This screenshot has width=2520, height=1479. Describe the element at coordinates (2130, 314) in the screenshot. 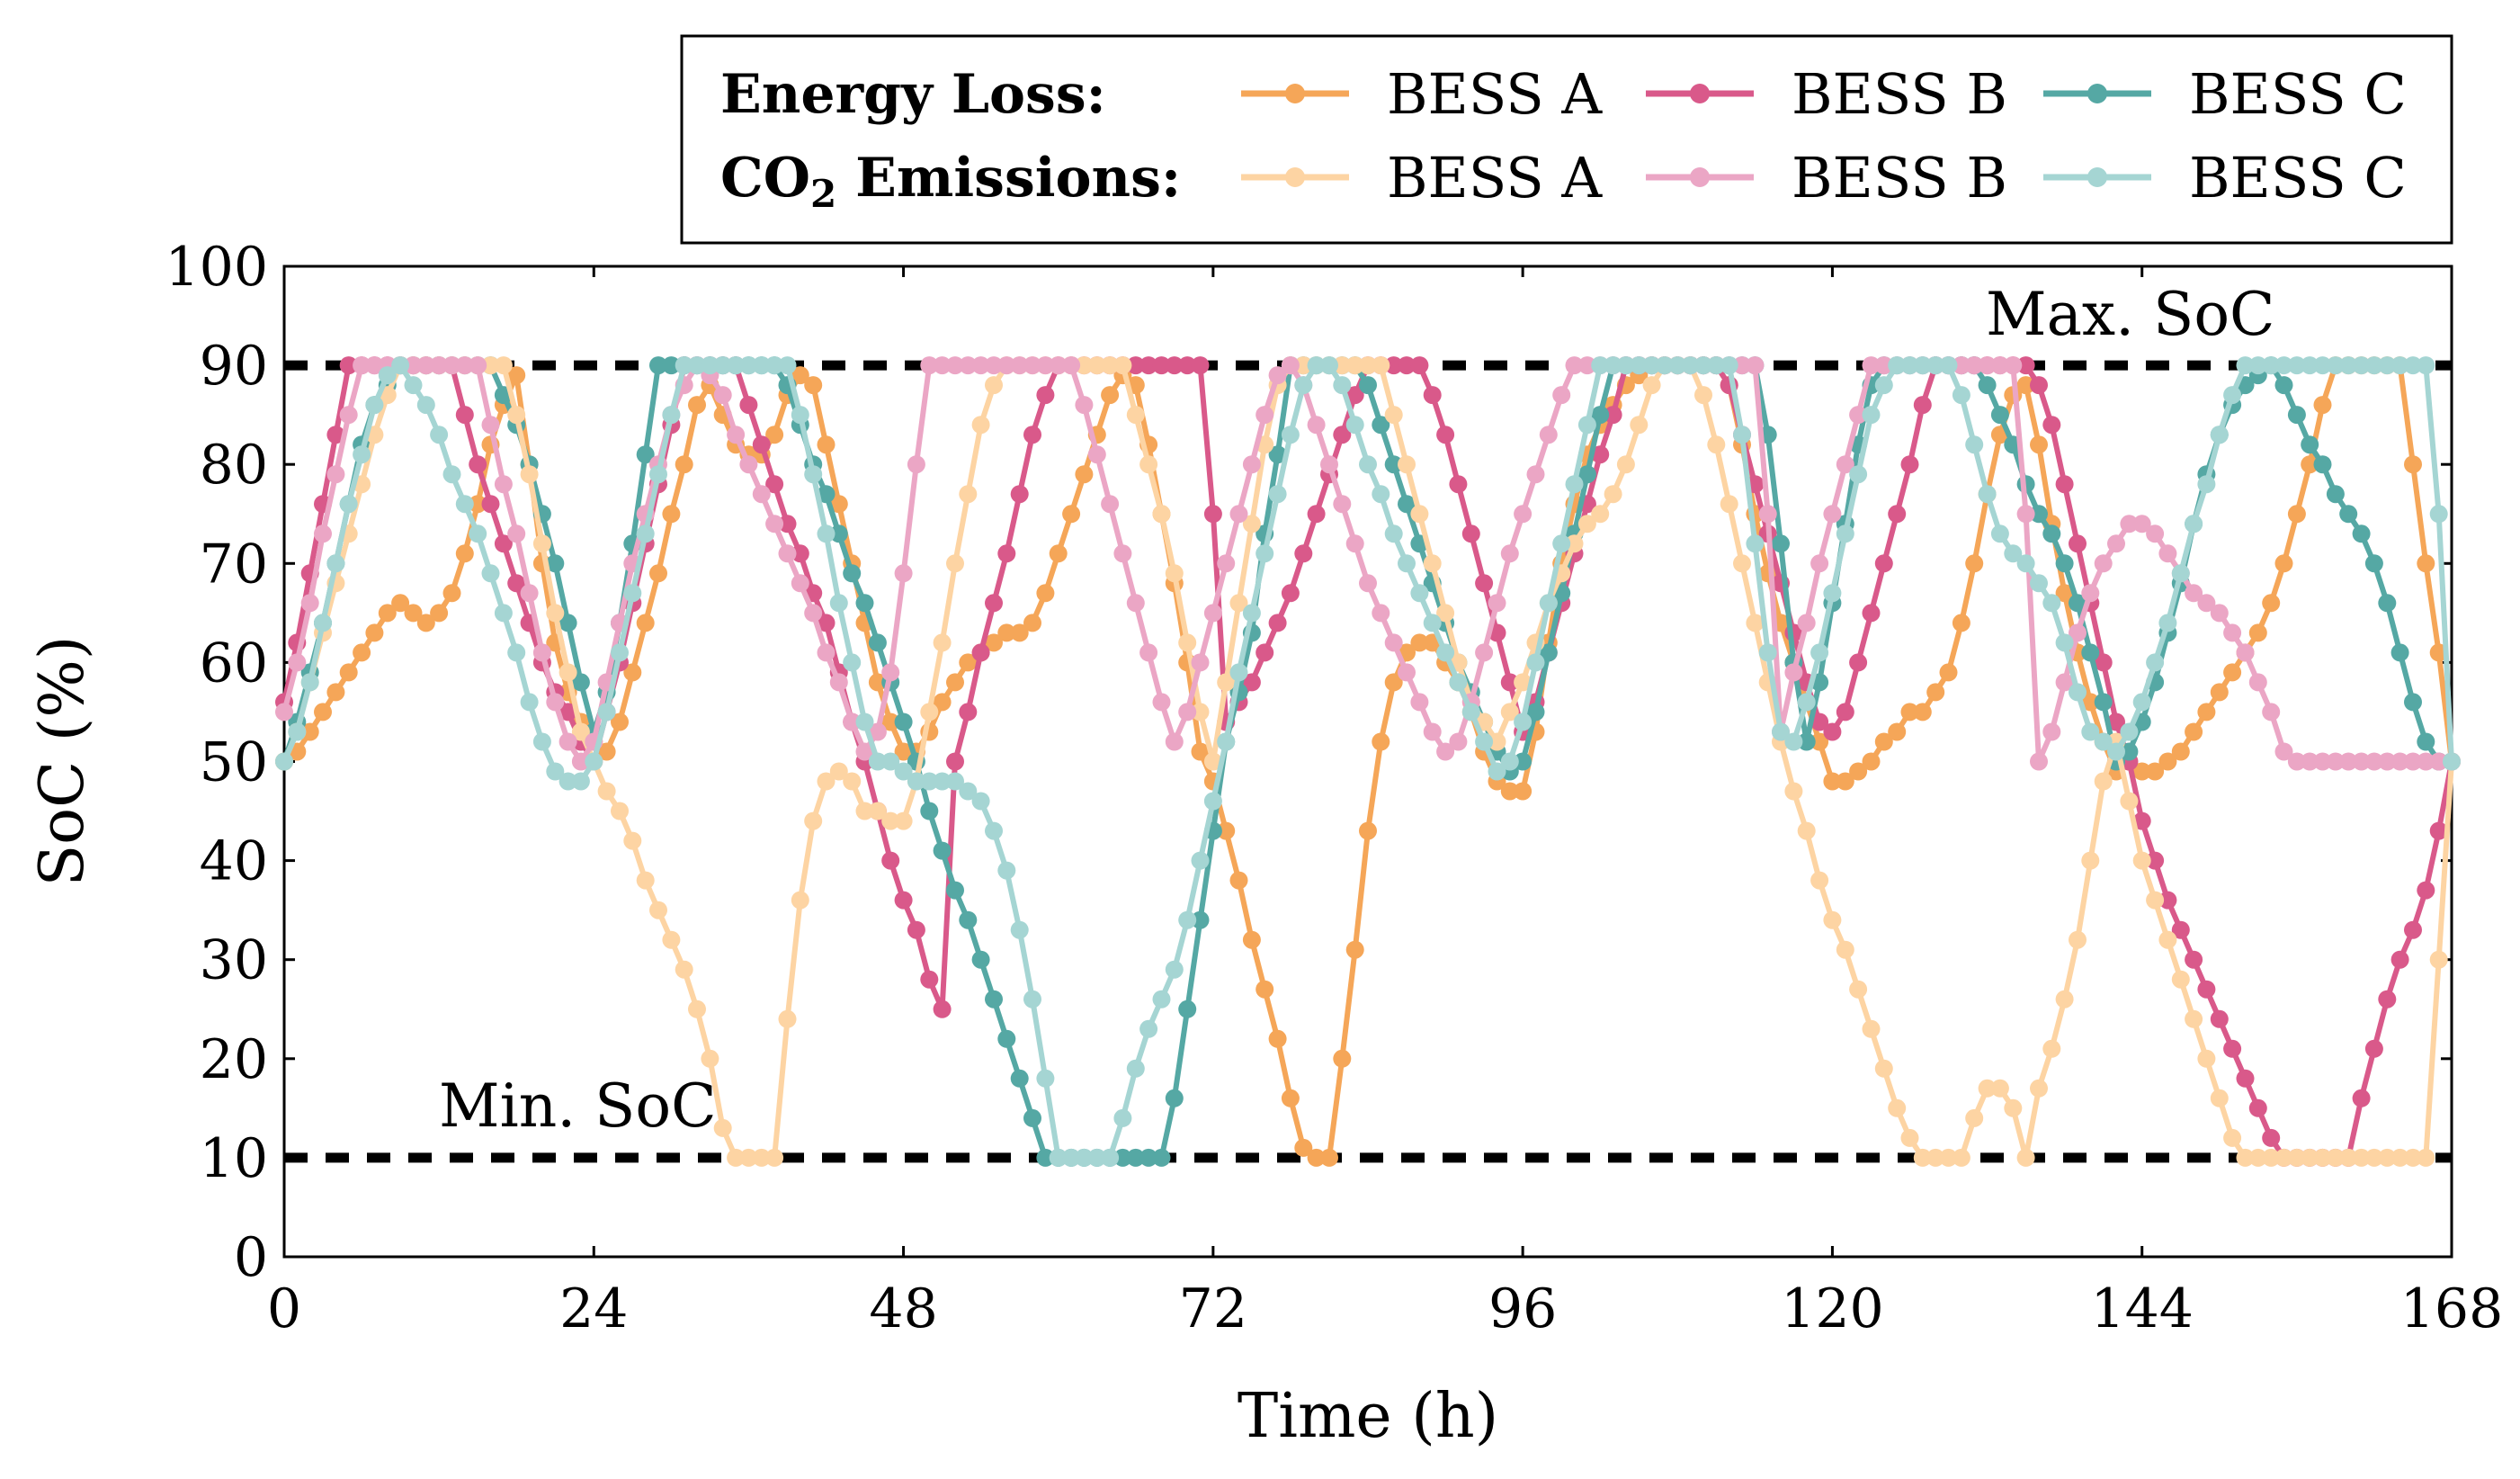

I see `max-soc-label: Max. SoC` at that location.